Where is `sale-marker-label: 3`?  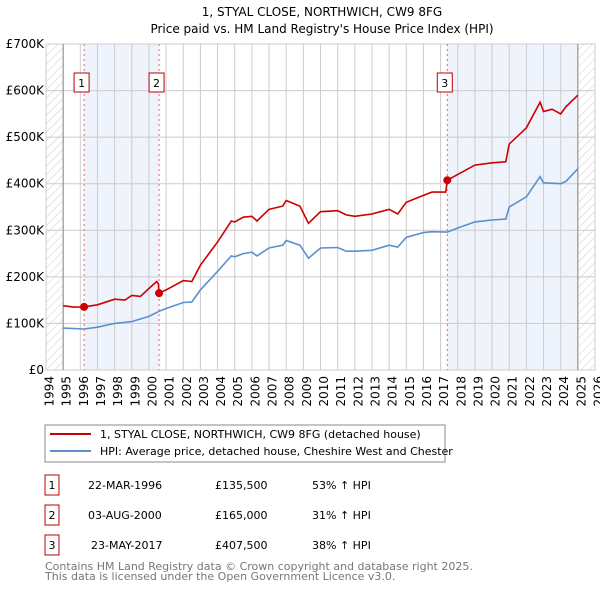
sale-marker-label: 3 is located at coordinates (444, 83).